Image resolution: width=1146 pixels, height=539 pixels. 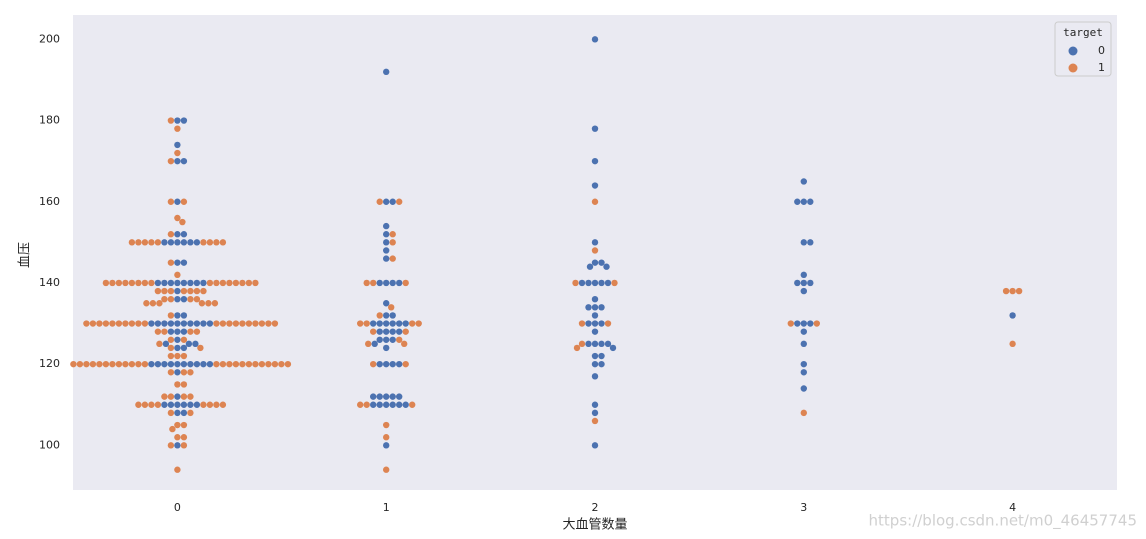 I want to click on x-tick-label: 0, so click(x=177, y=507).